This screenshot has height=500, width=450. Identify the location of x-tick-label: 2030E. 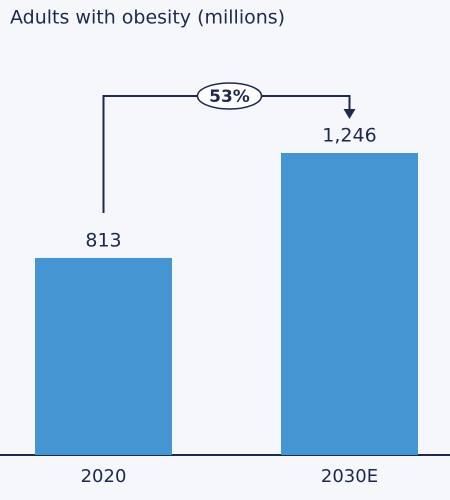
(349, 476).